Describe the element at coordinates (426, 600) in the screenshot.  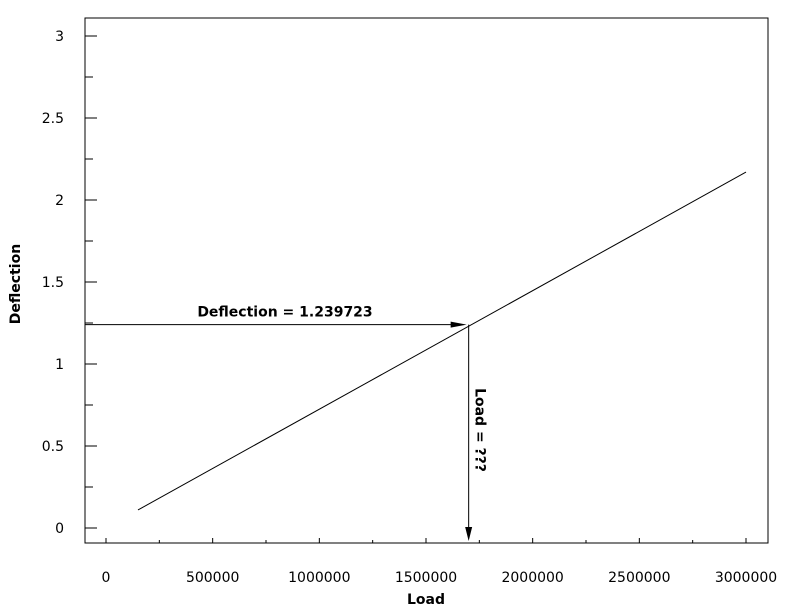
I see `x-axis-title: Load` at that location.